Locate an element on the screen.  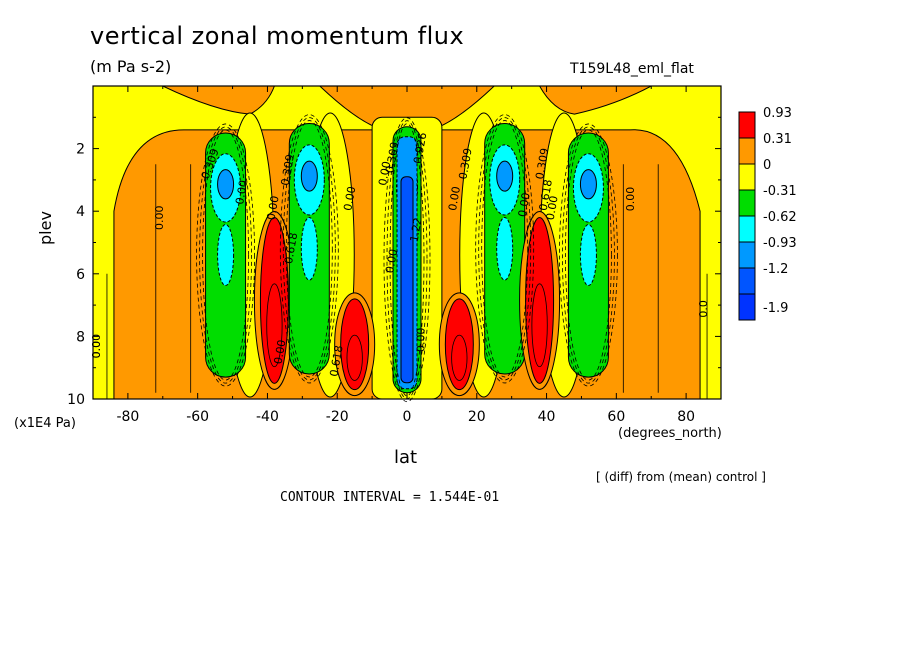
chart-units: (m Pa s-2) is located at coordinates (131, 66).